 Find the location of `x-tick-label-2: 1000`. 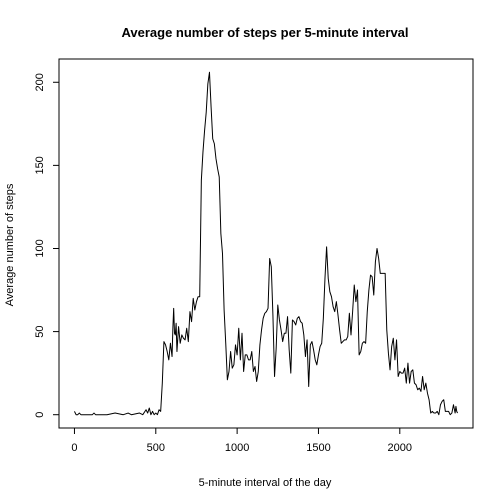

x-tick-label-2: 1000 is located at coordinates (237, 448).